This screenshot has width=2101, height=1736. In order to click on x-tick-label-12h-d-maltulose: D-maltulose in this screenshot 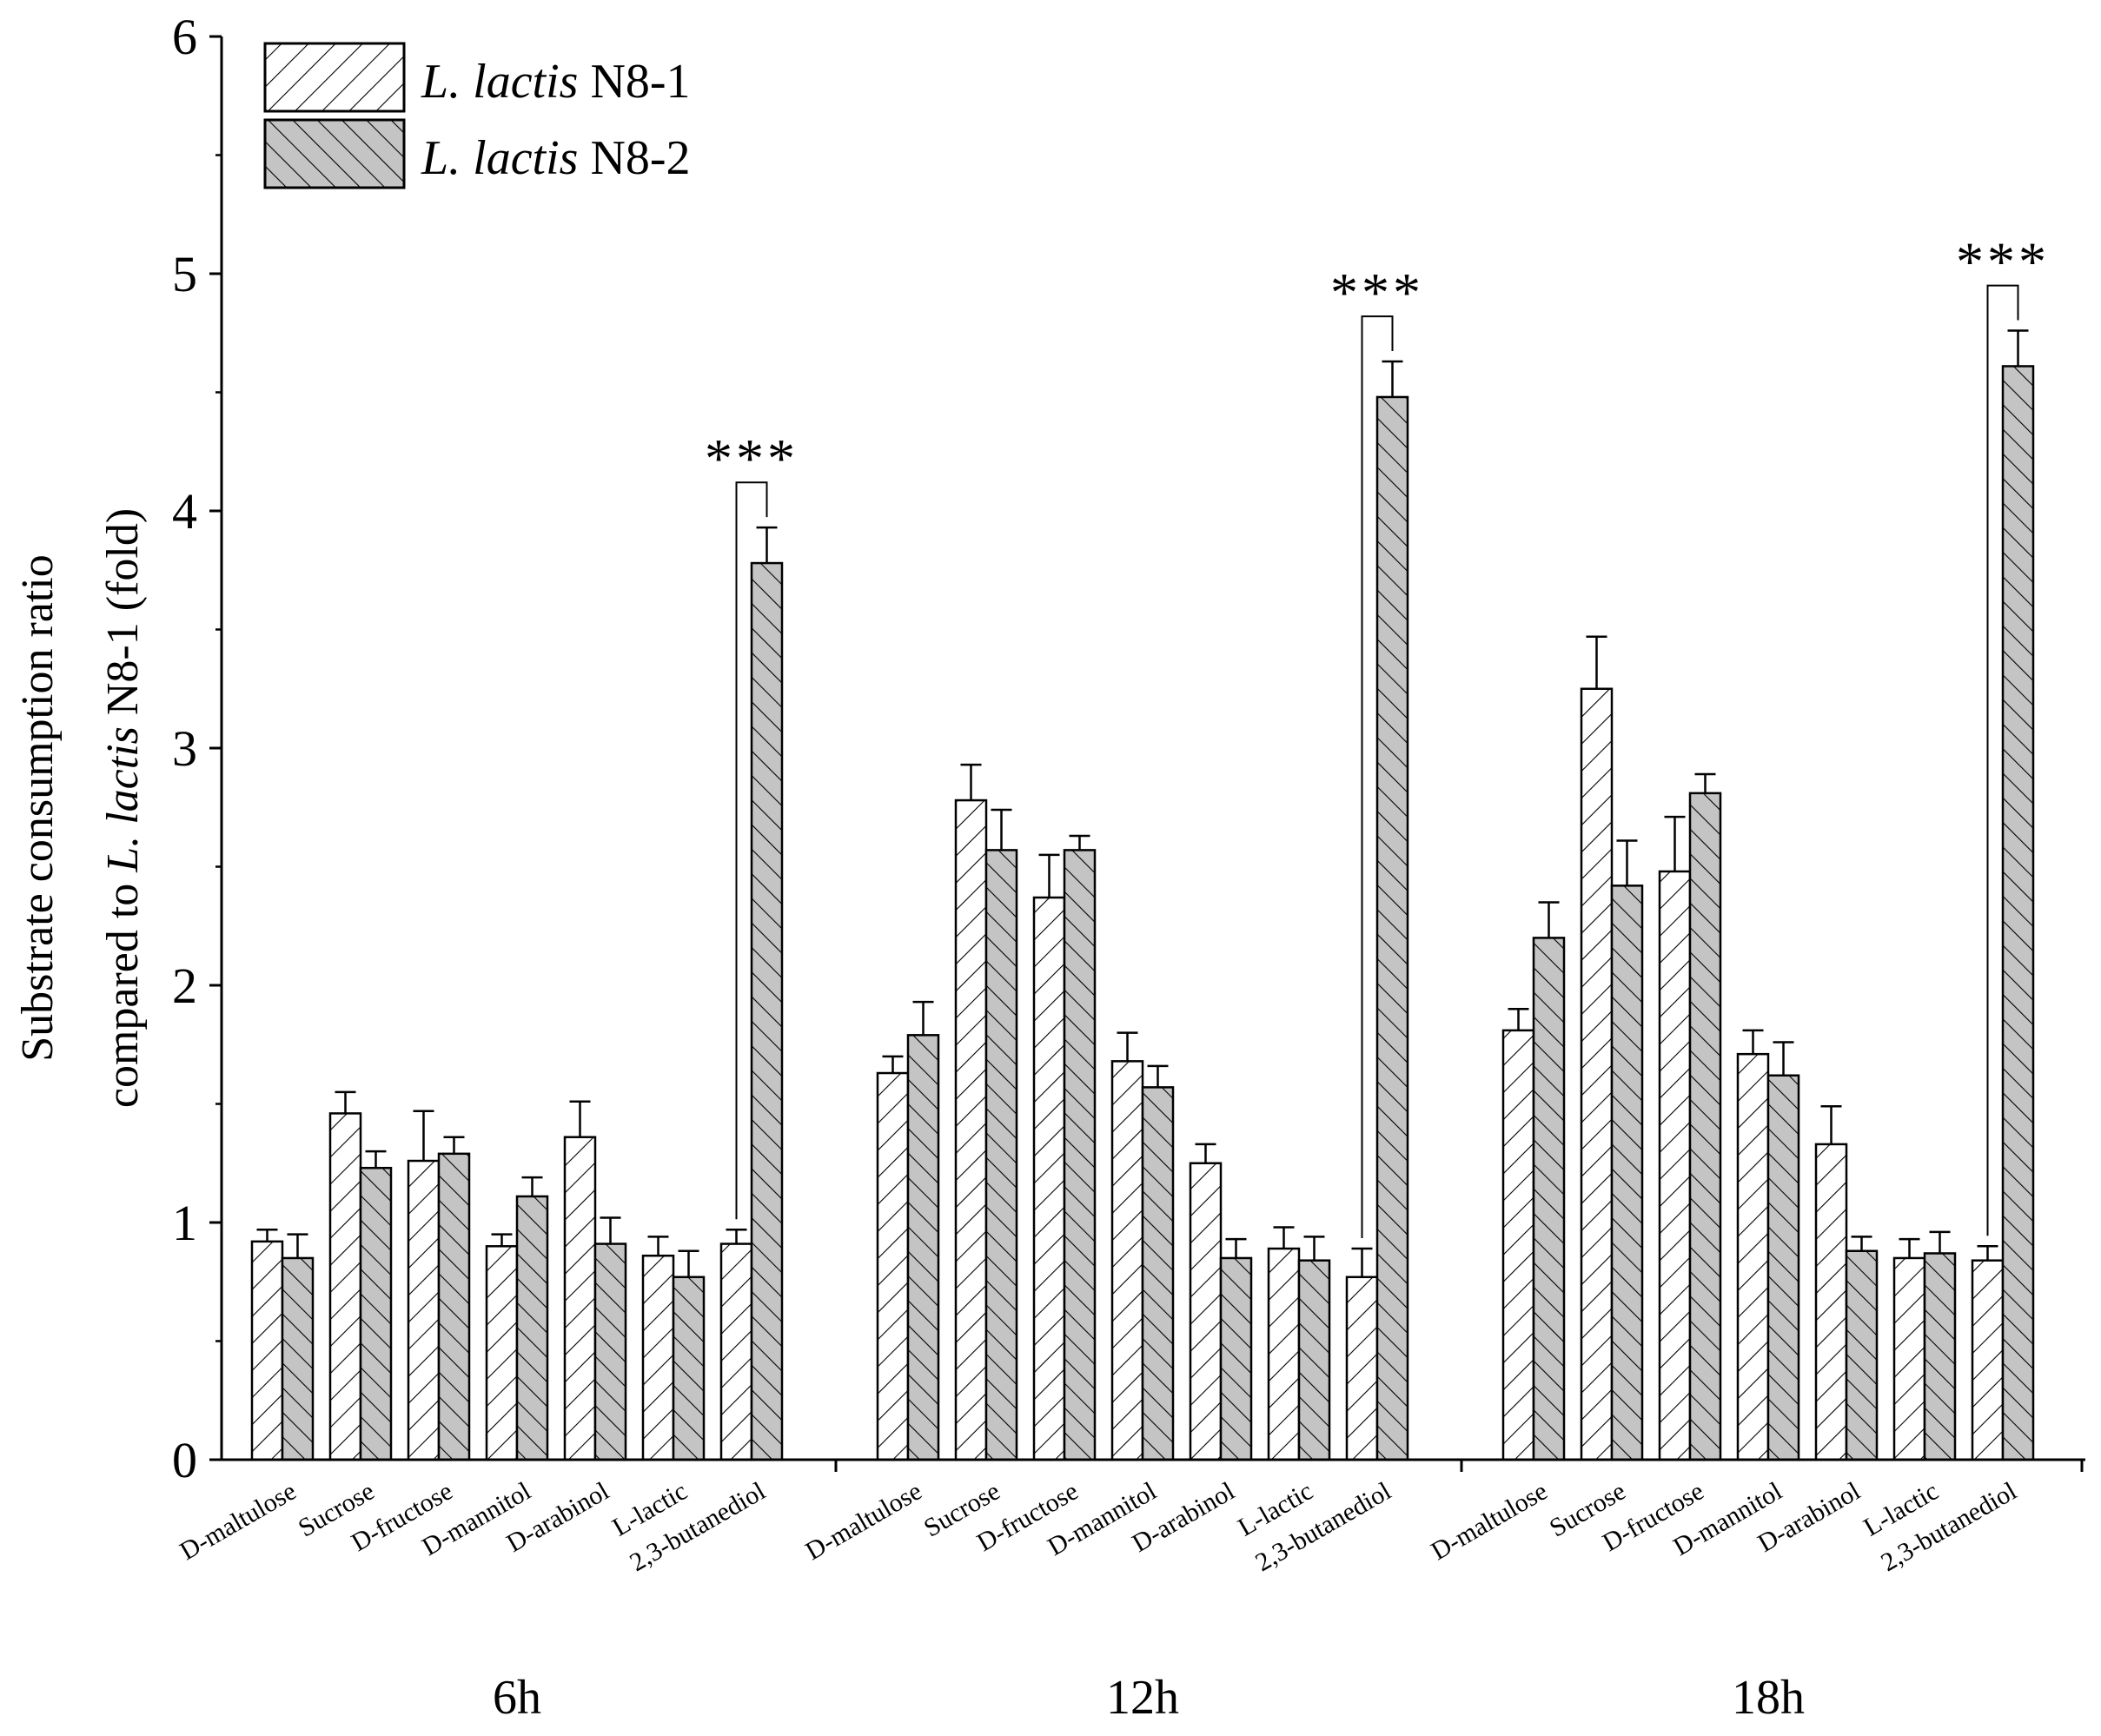, I will do `click(864, 1521)`.